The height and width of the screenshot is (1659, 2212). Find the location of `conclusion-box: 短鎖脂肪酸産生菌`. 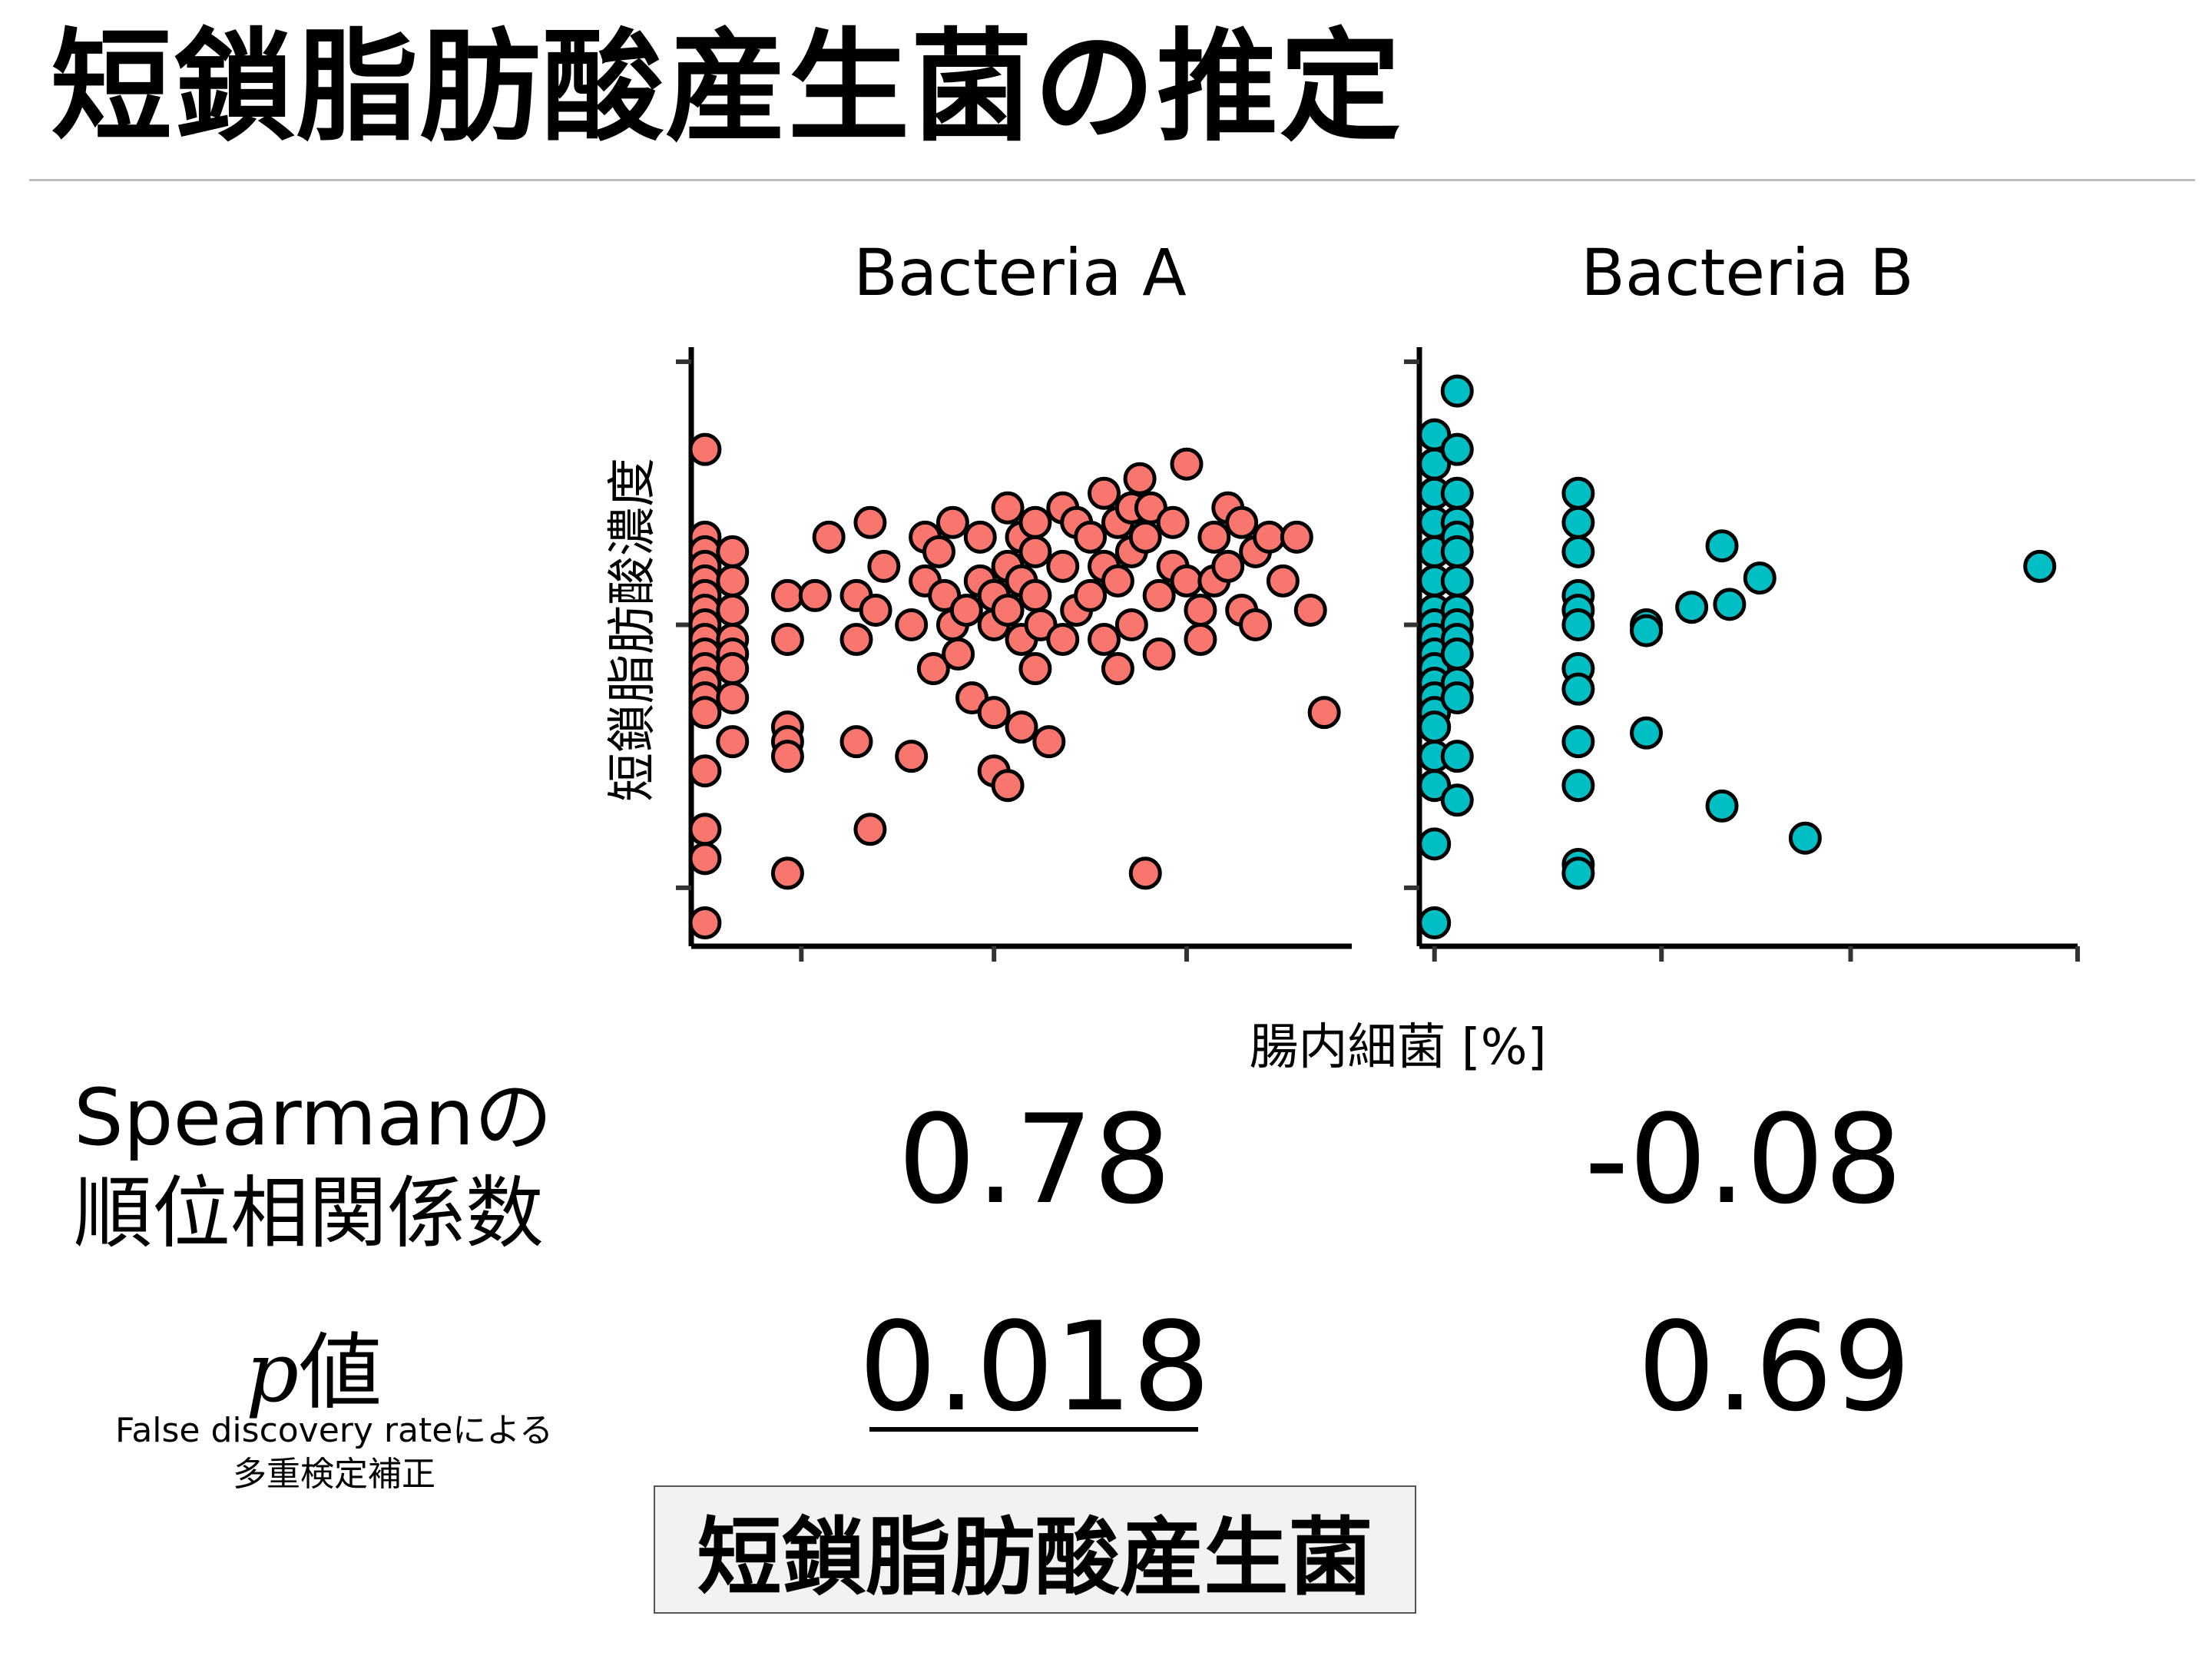

conclusion-box: 短鎖脂肪酸産生菌 is located at coordinates (1035, 1550).